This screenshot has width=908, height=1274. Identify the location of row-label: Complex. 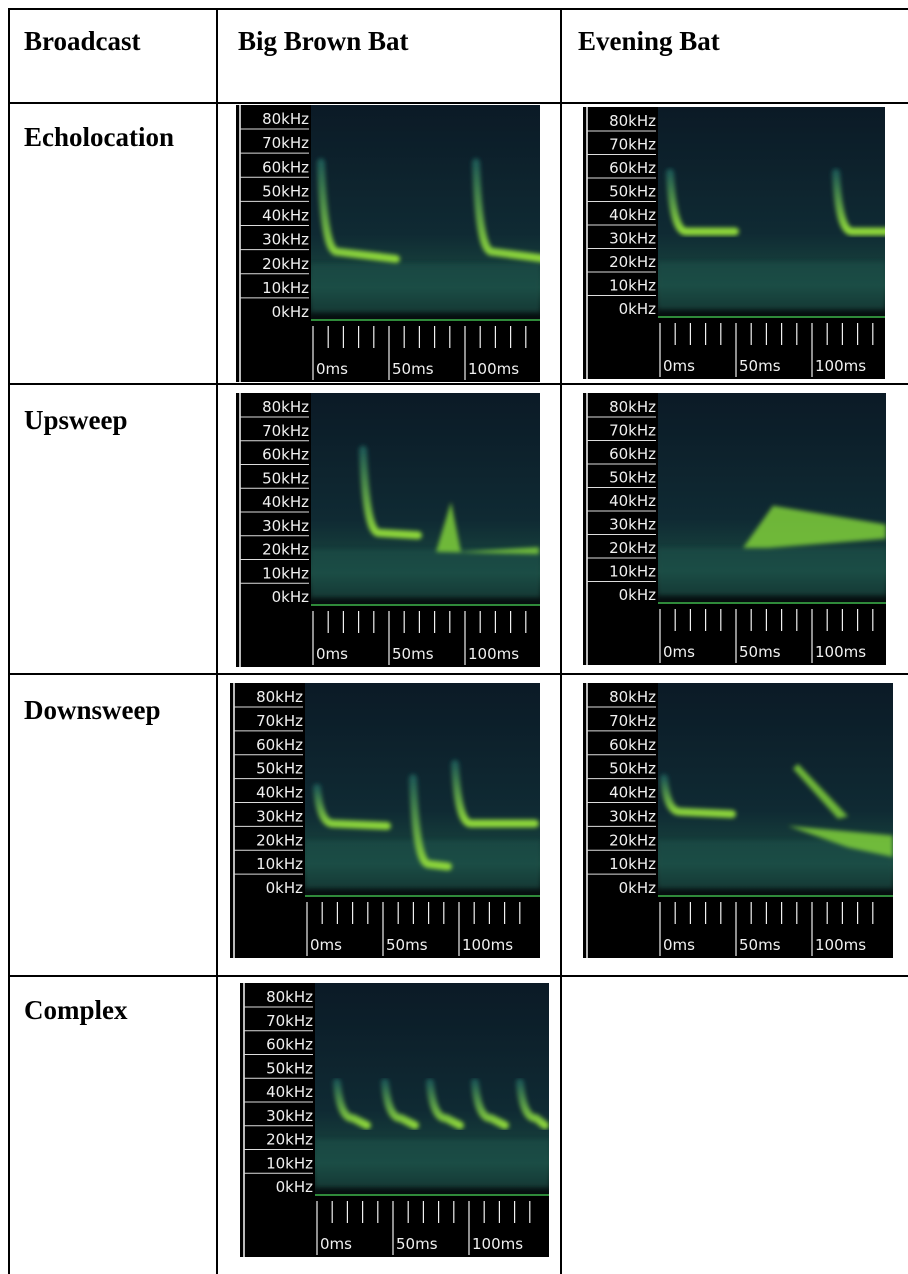
(76, 1010).